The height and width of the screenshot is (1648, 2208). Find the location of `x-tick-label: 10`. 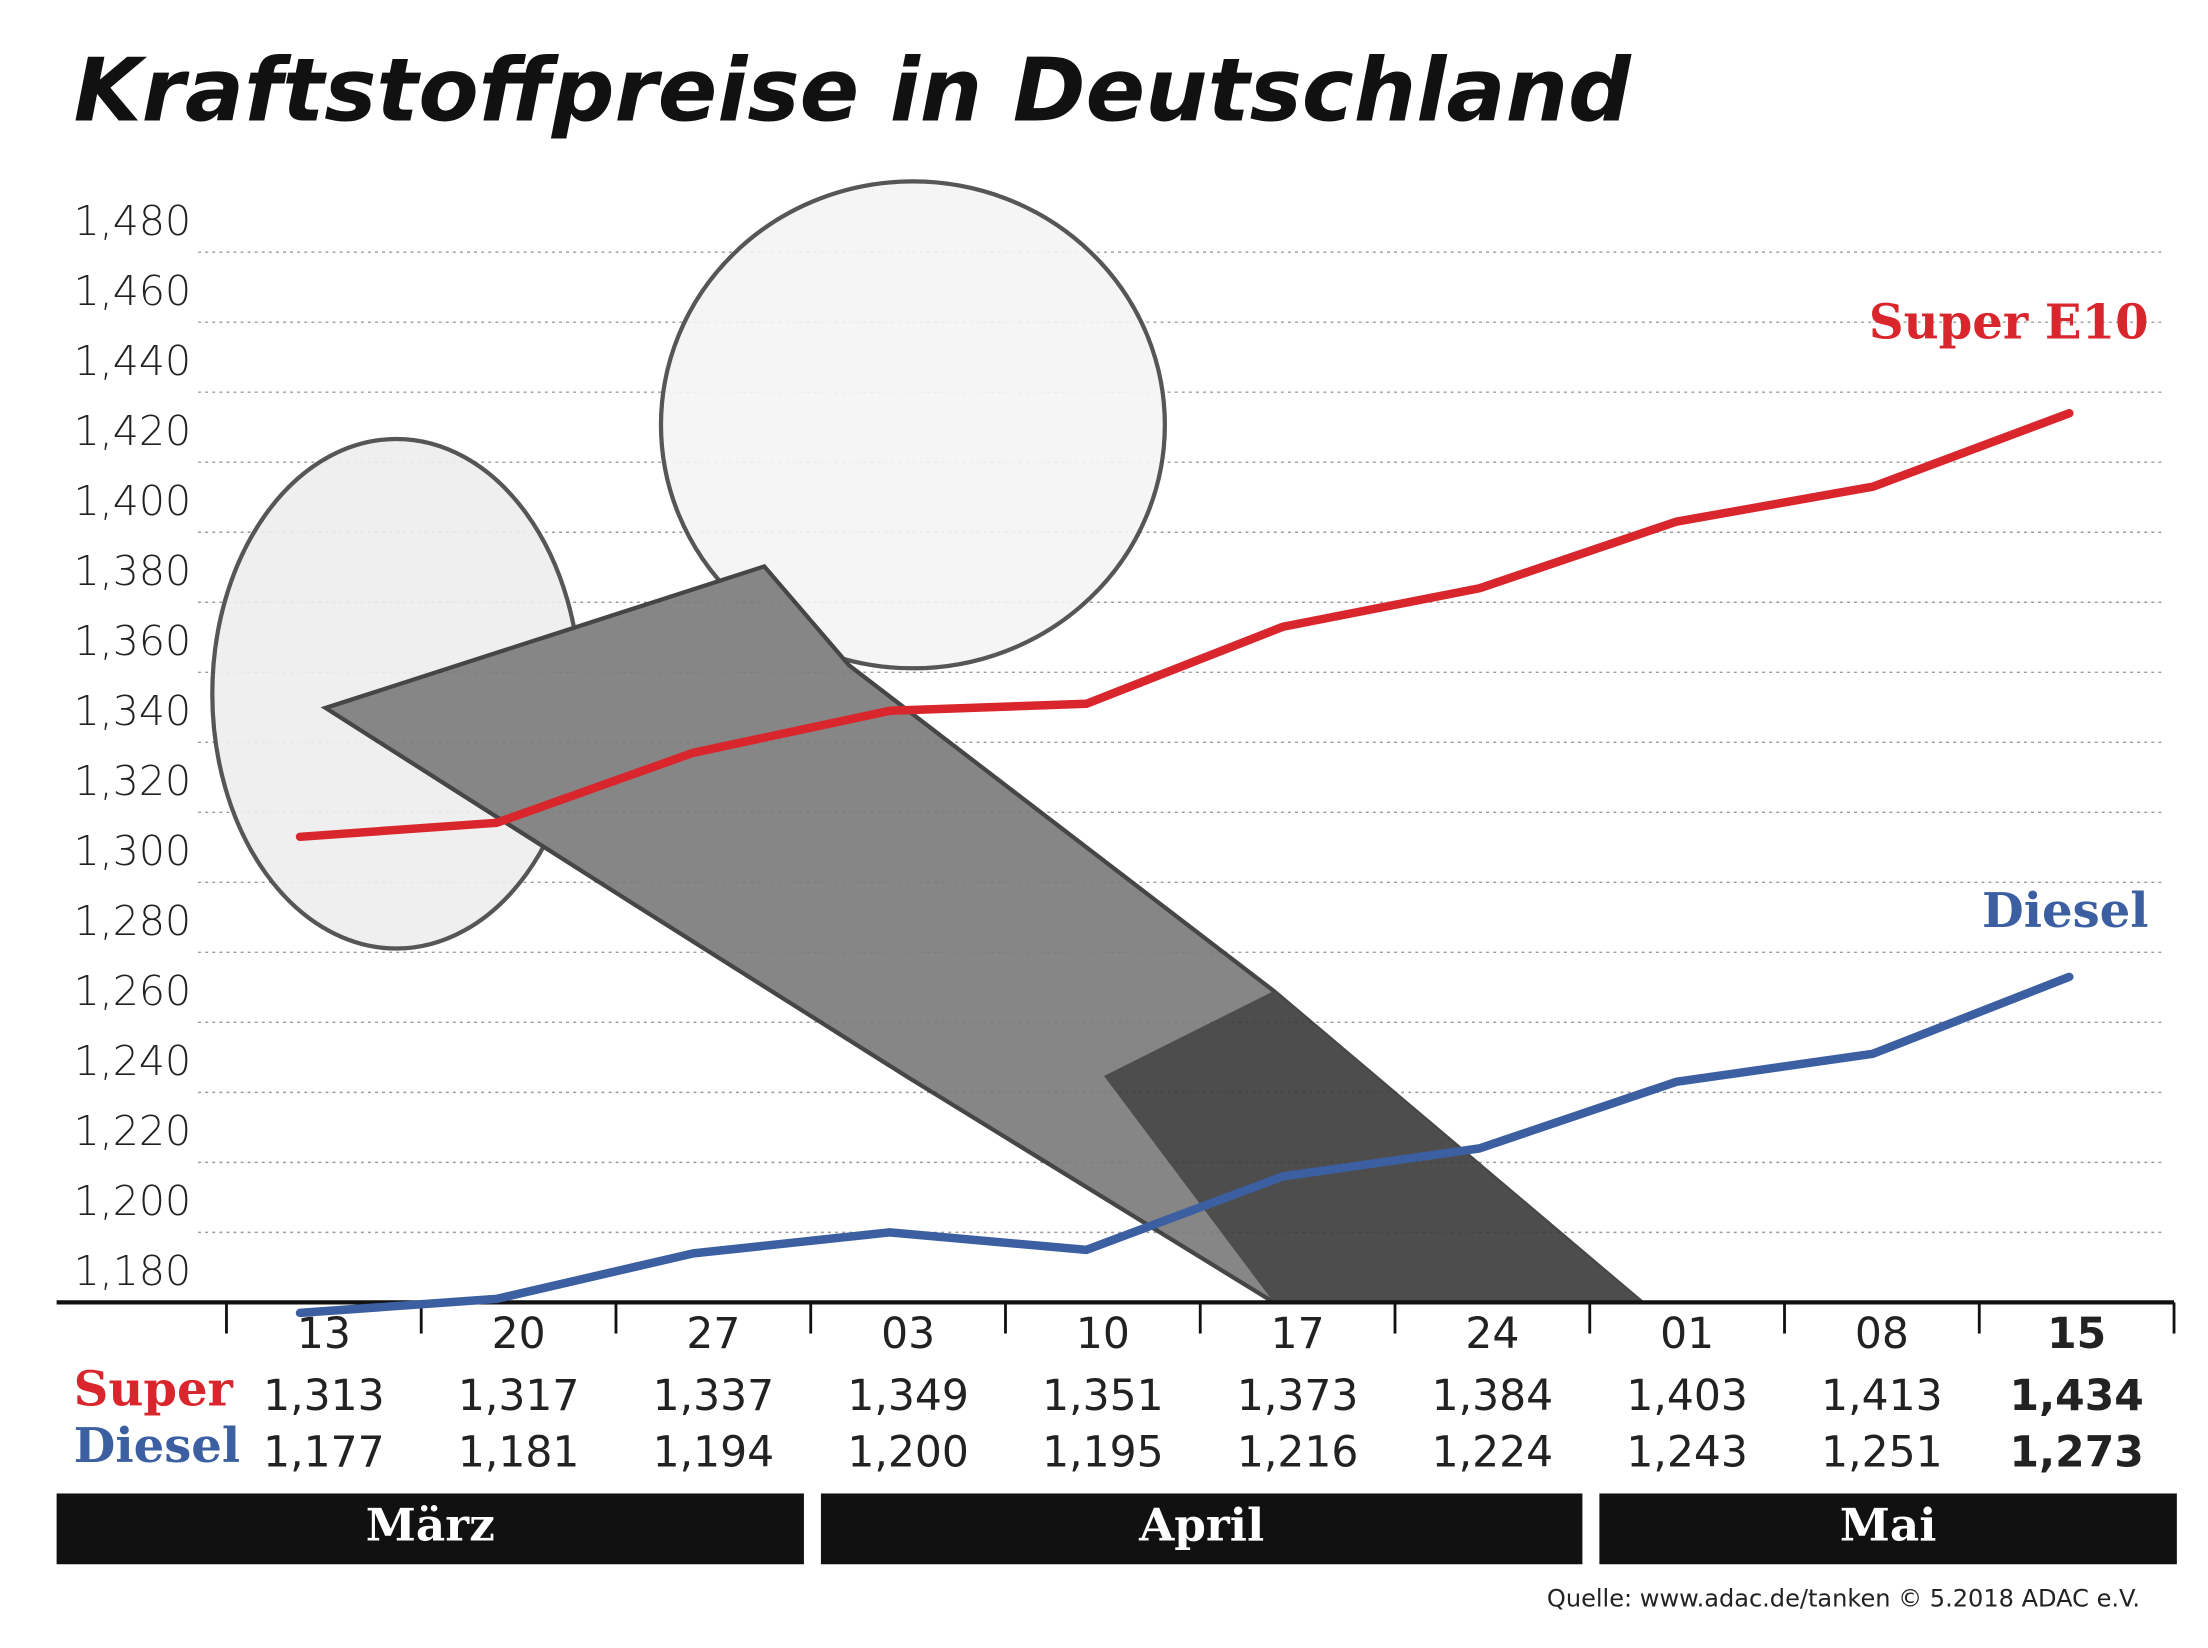

x-tick-label: 10 is located at coordinates (1103, 1334).